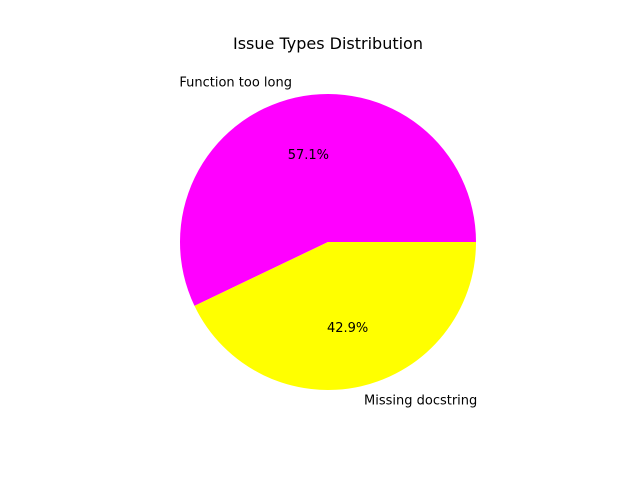 This screenshot has width=640, height=480. I want to click on slice-percent-label: 42.9%, so click(347, 328).